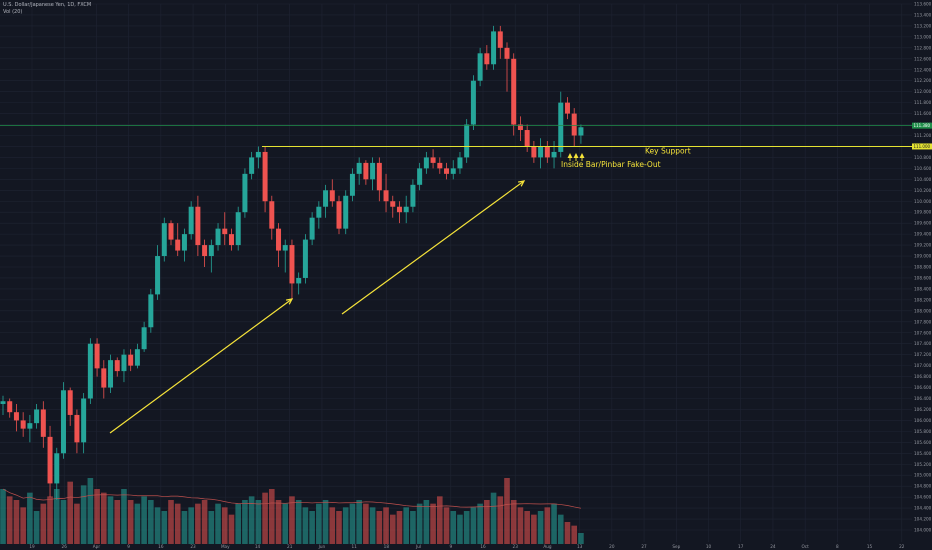  I want to click on price-tick-label: 112.000, so click(923, 91).